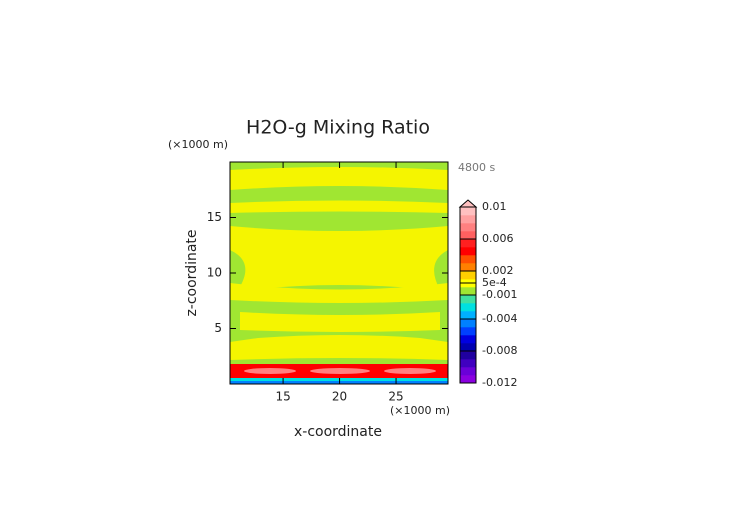 The width and height of the screenshot is (752, 532). Describe the element at coordinates (338, 432) in the screenshot. I see `x-axis-label: x-coordinate` at that location.